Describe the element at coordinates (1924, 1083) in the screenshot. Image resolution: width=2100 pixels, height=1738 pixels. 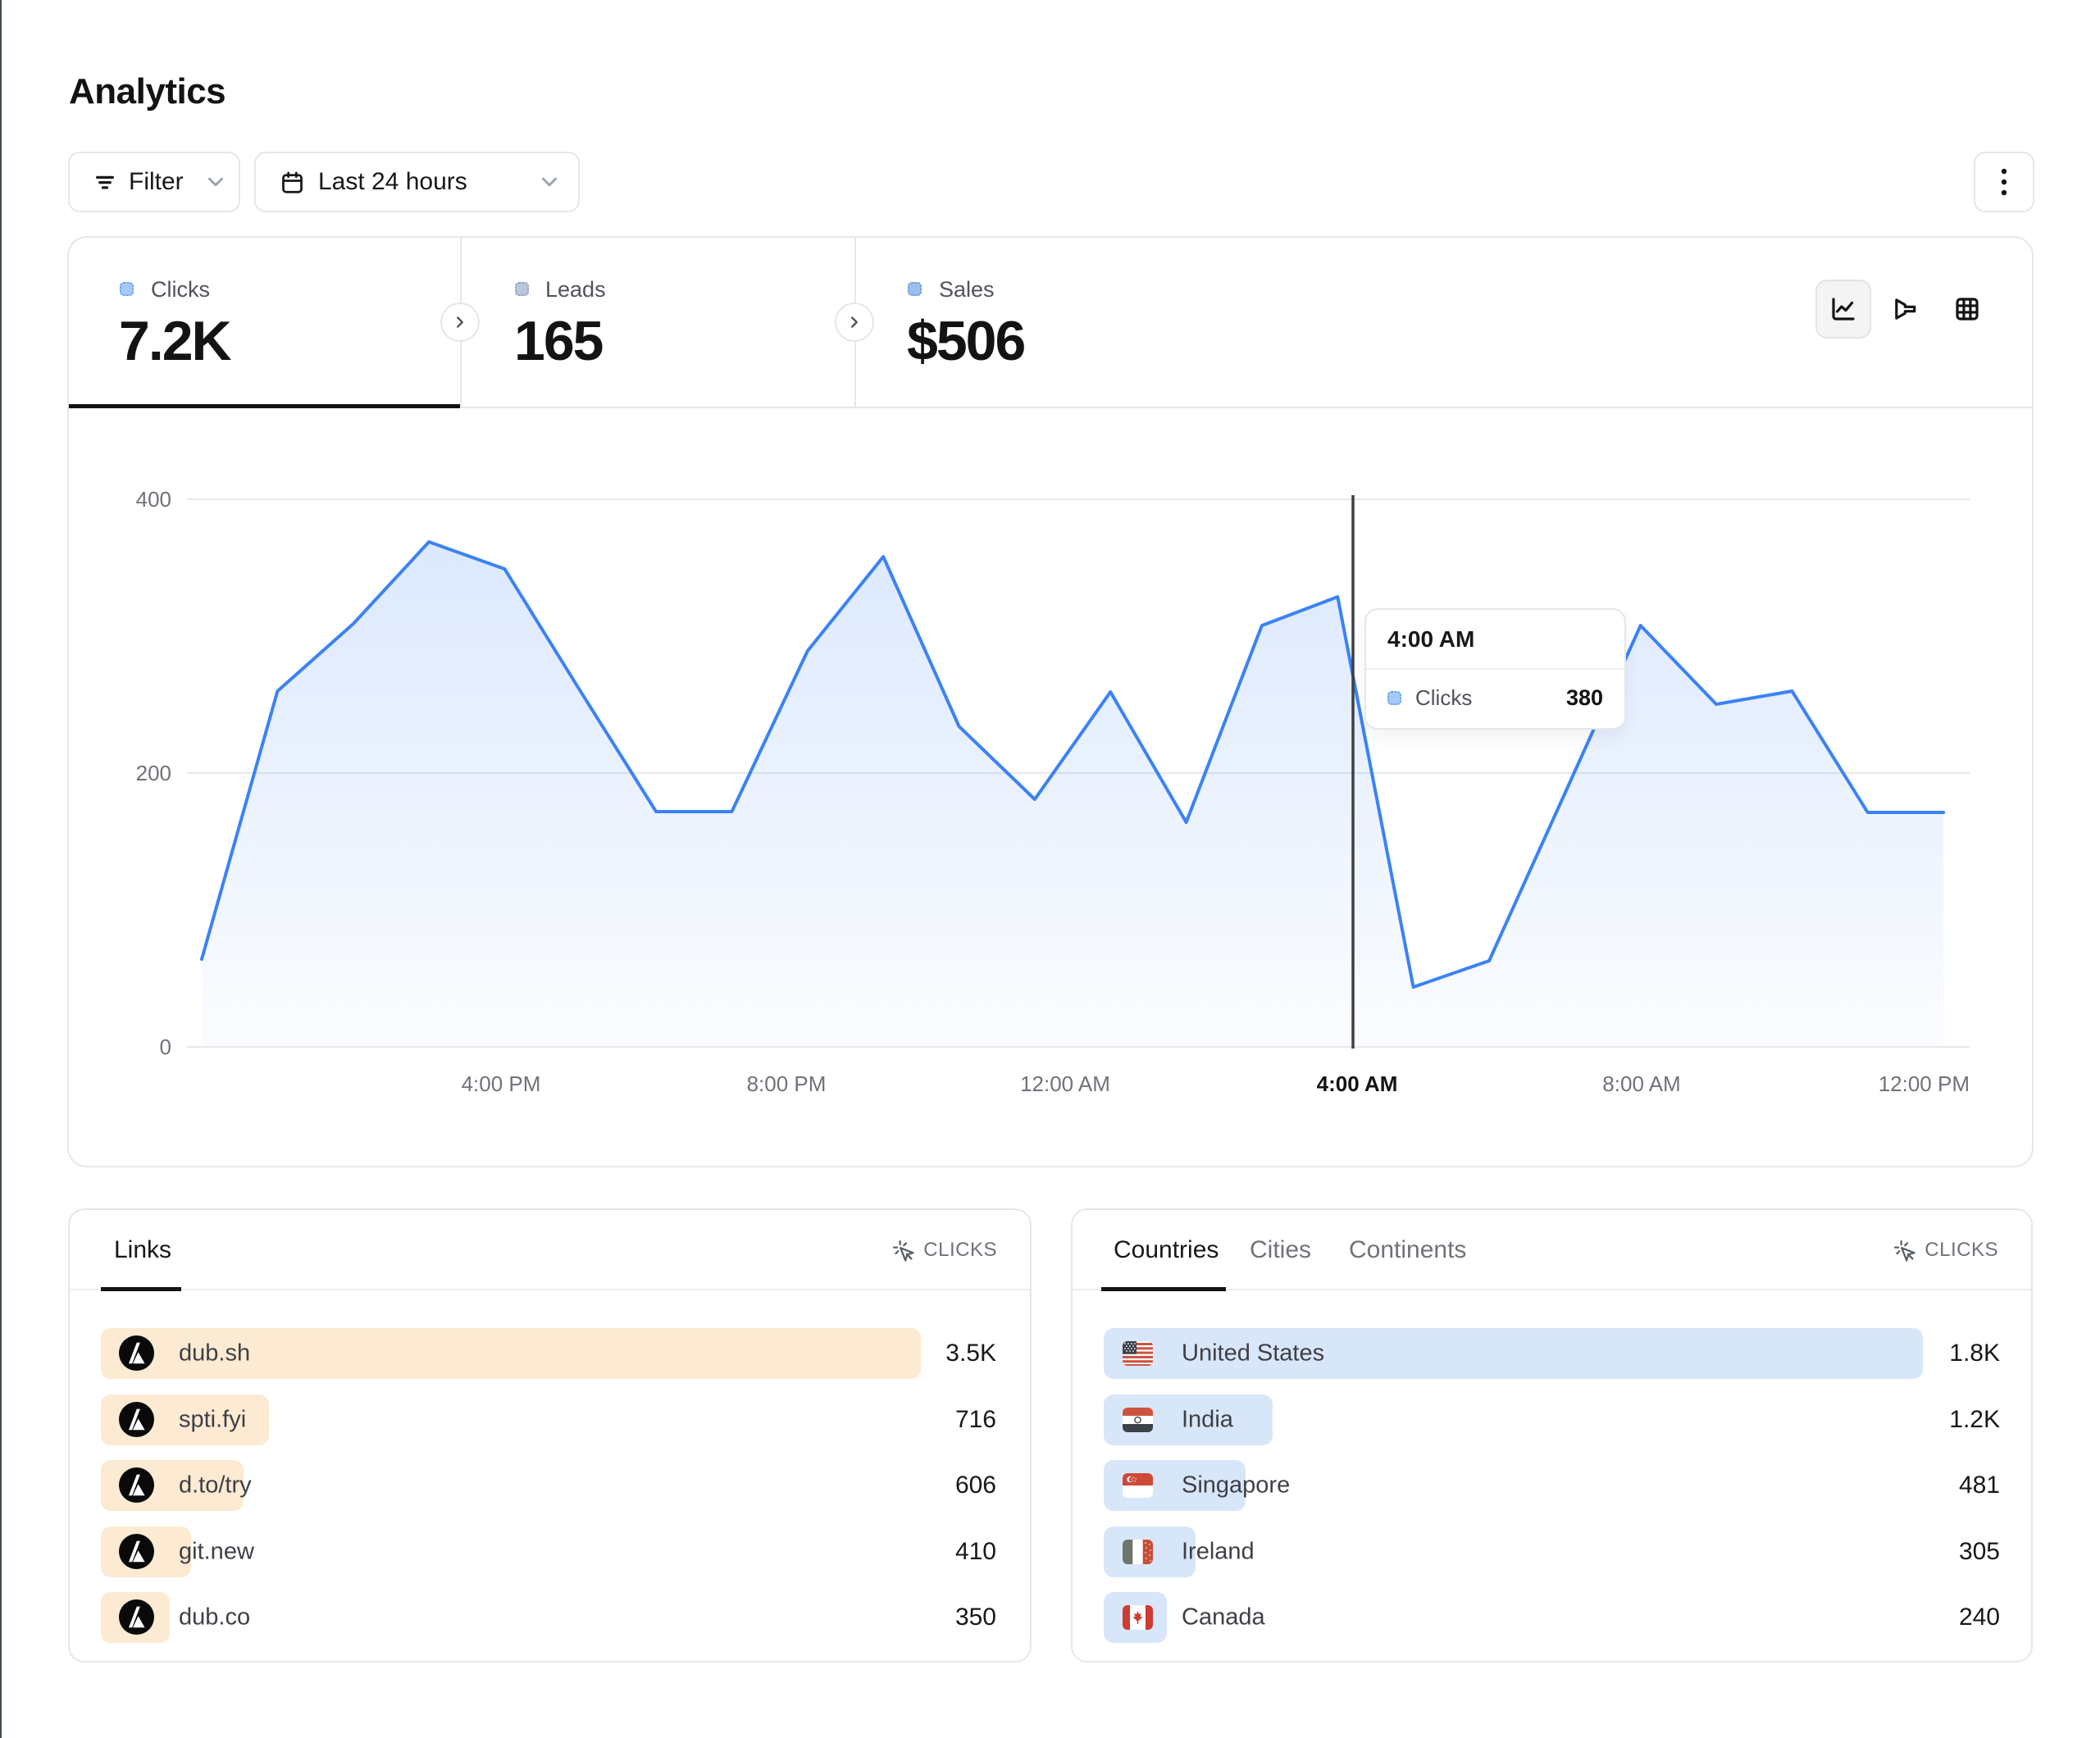
I see `svg-text: 12:00 PM` at that location.